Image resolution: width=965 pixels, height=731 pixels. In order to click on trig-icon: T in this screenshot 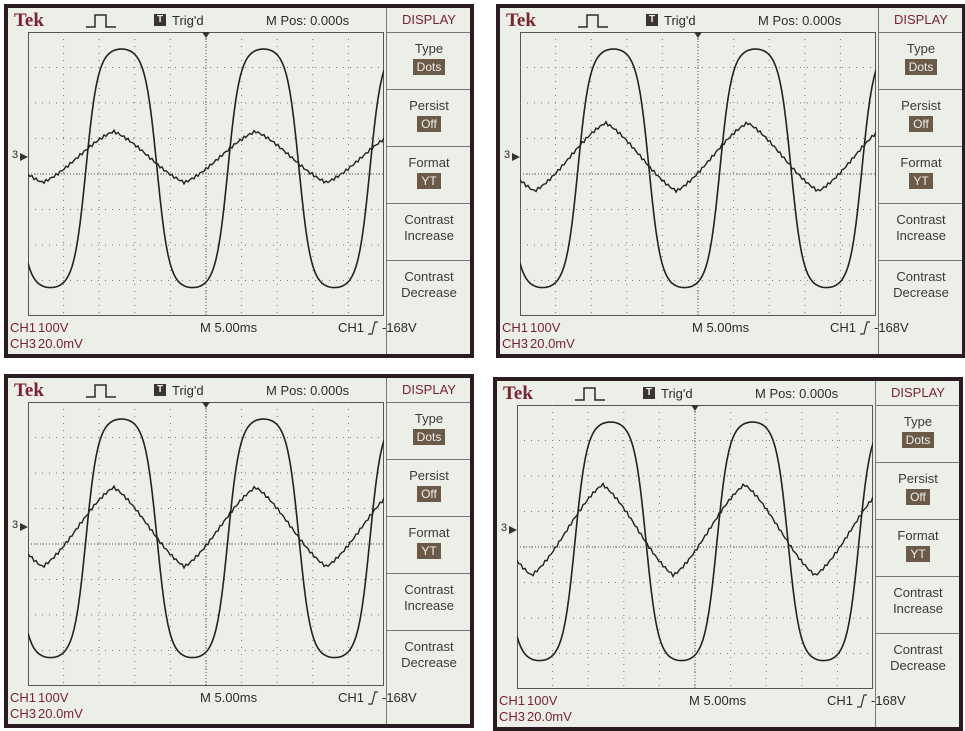, I will do `click(160, 390)`.